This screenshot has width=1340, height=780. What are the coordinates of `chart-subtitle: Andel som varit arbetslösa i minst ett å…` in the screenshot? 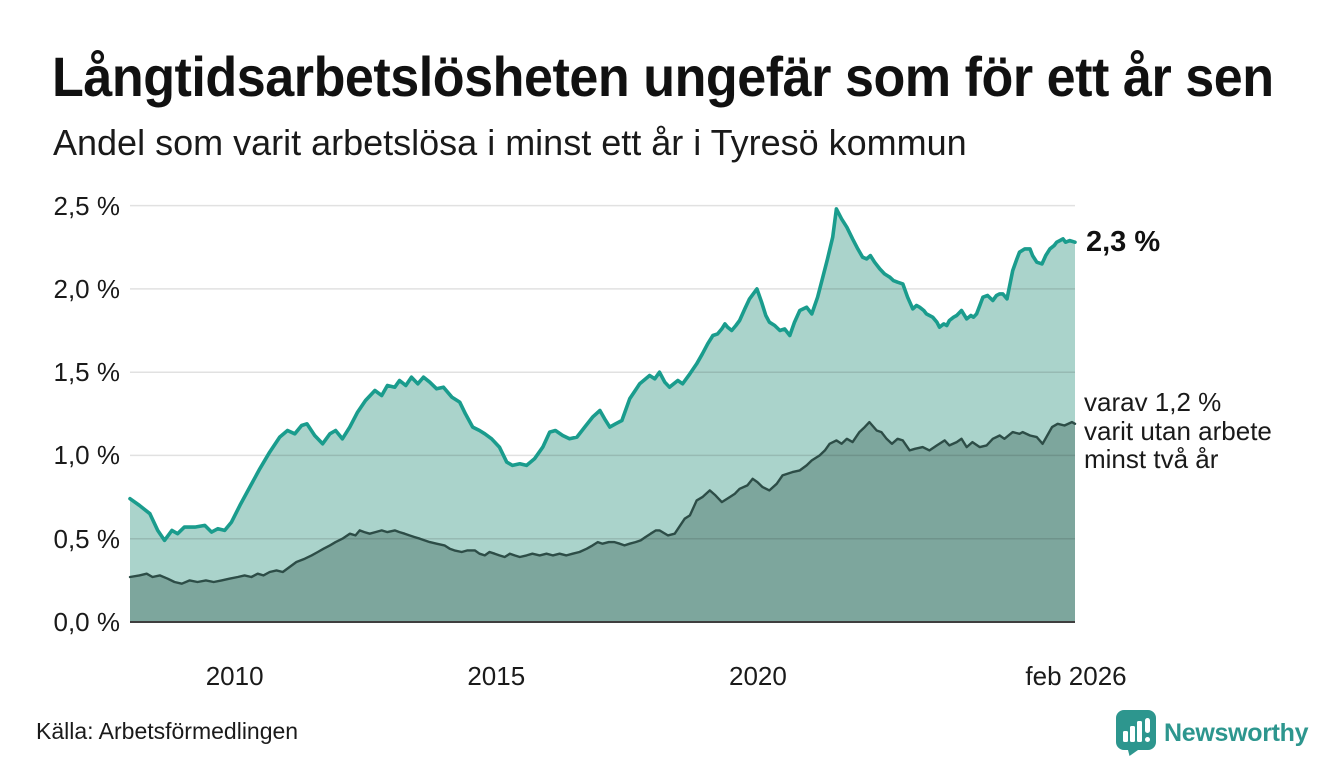 It's located at (510, 142).